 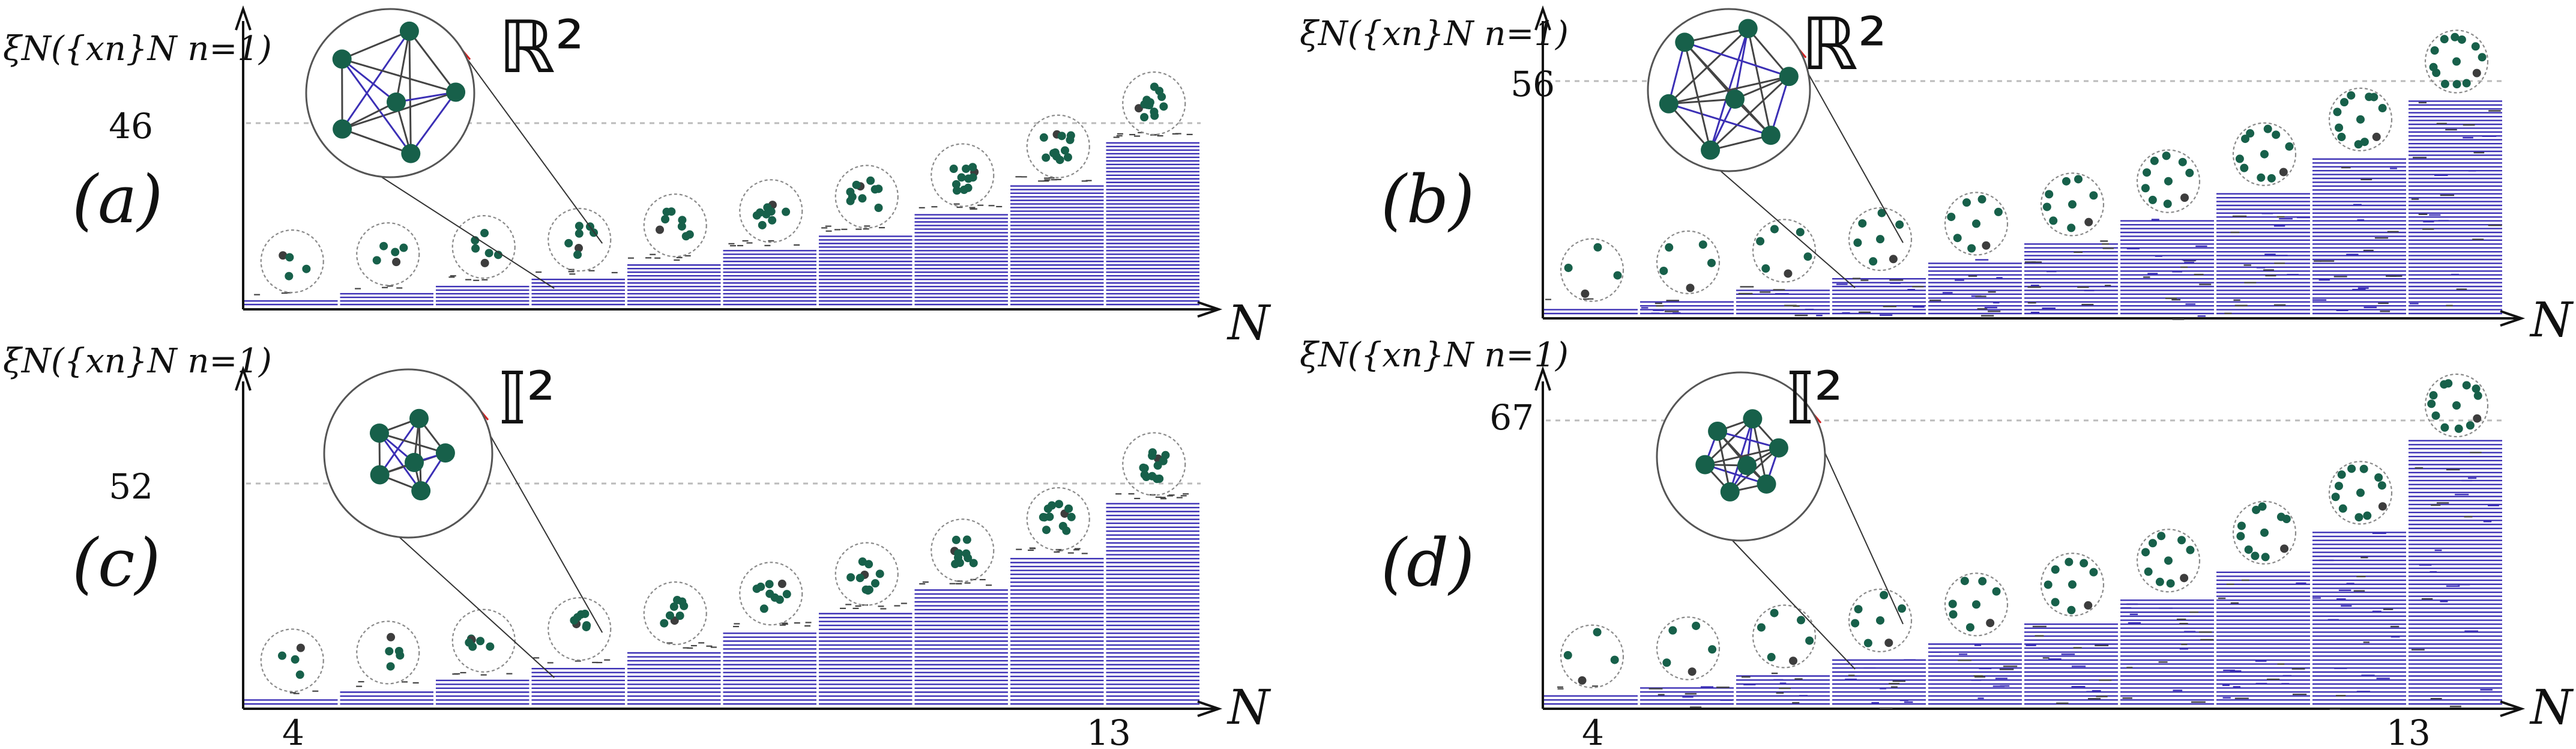 What do you see at coordinates (1434, 33) in the screenshot?
I see `panel-b-y-axis-label: ξN({xn}N n=1)` at bounding box center [1434, 33].